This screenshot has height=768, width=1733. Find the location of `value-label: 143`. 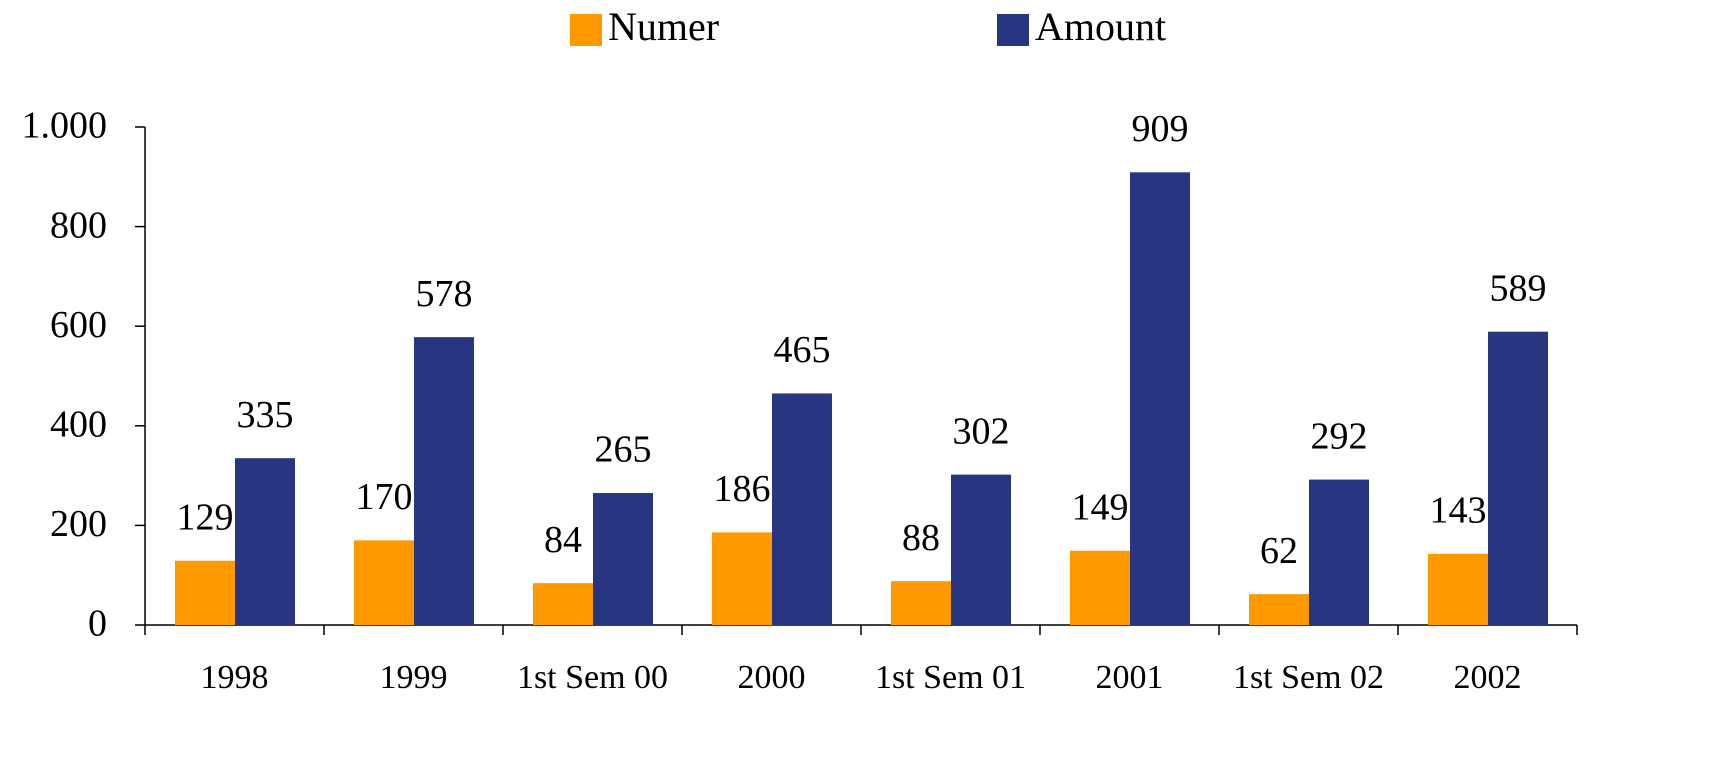

value-label: 143 is located at coordinates (1458, 511).